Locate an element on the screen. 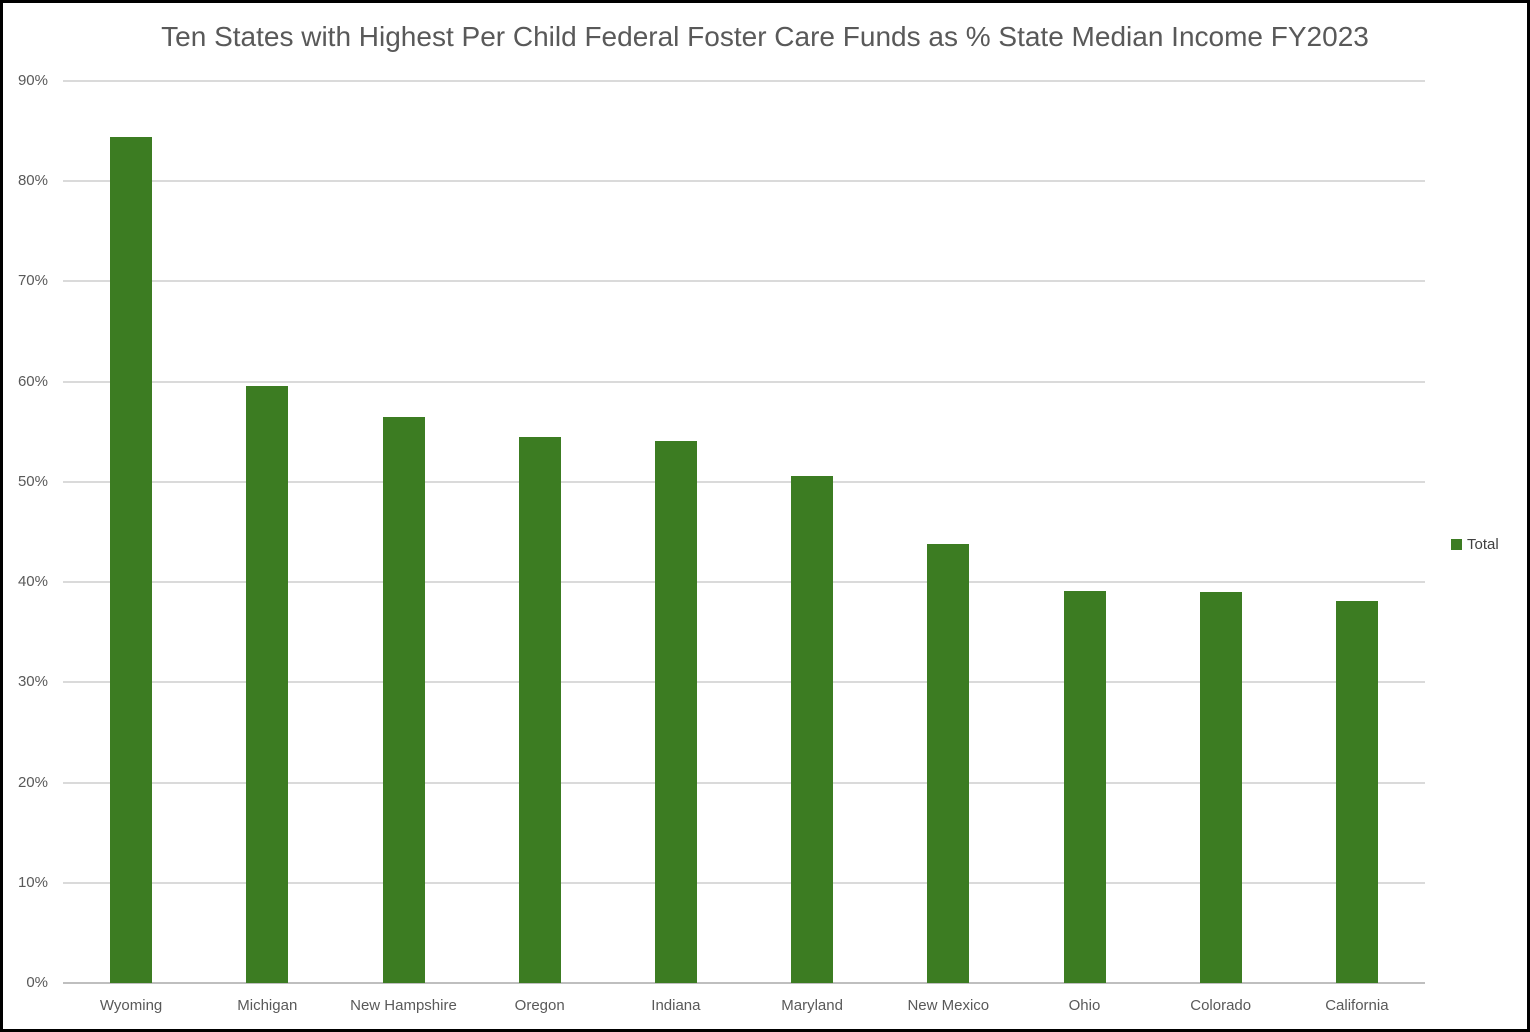 The height and width of the screenshot is (1032, 1530). x-axis-label-indiana: Indiana is located at coordinates (676, 1005).